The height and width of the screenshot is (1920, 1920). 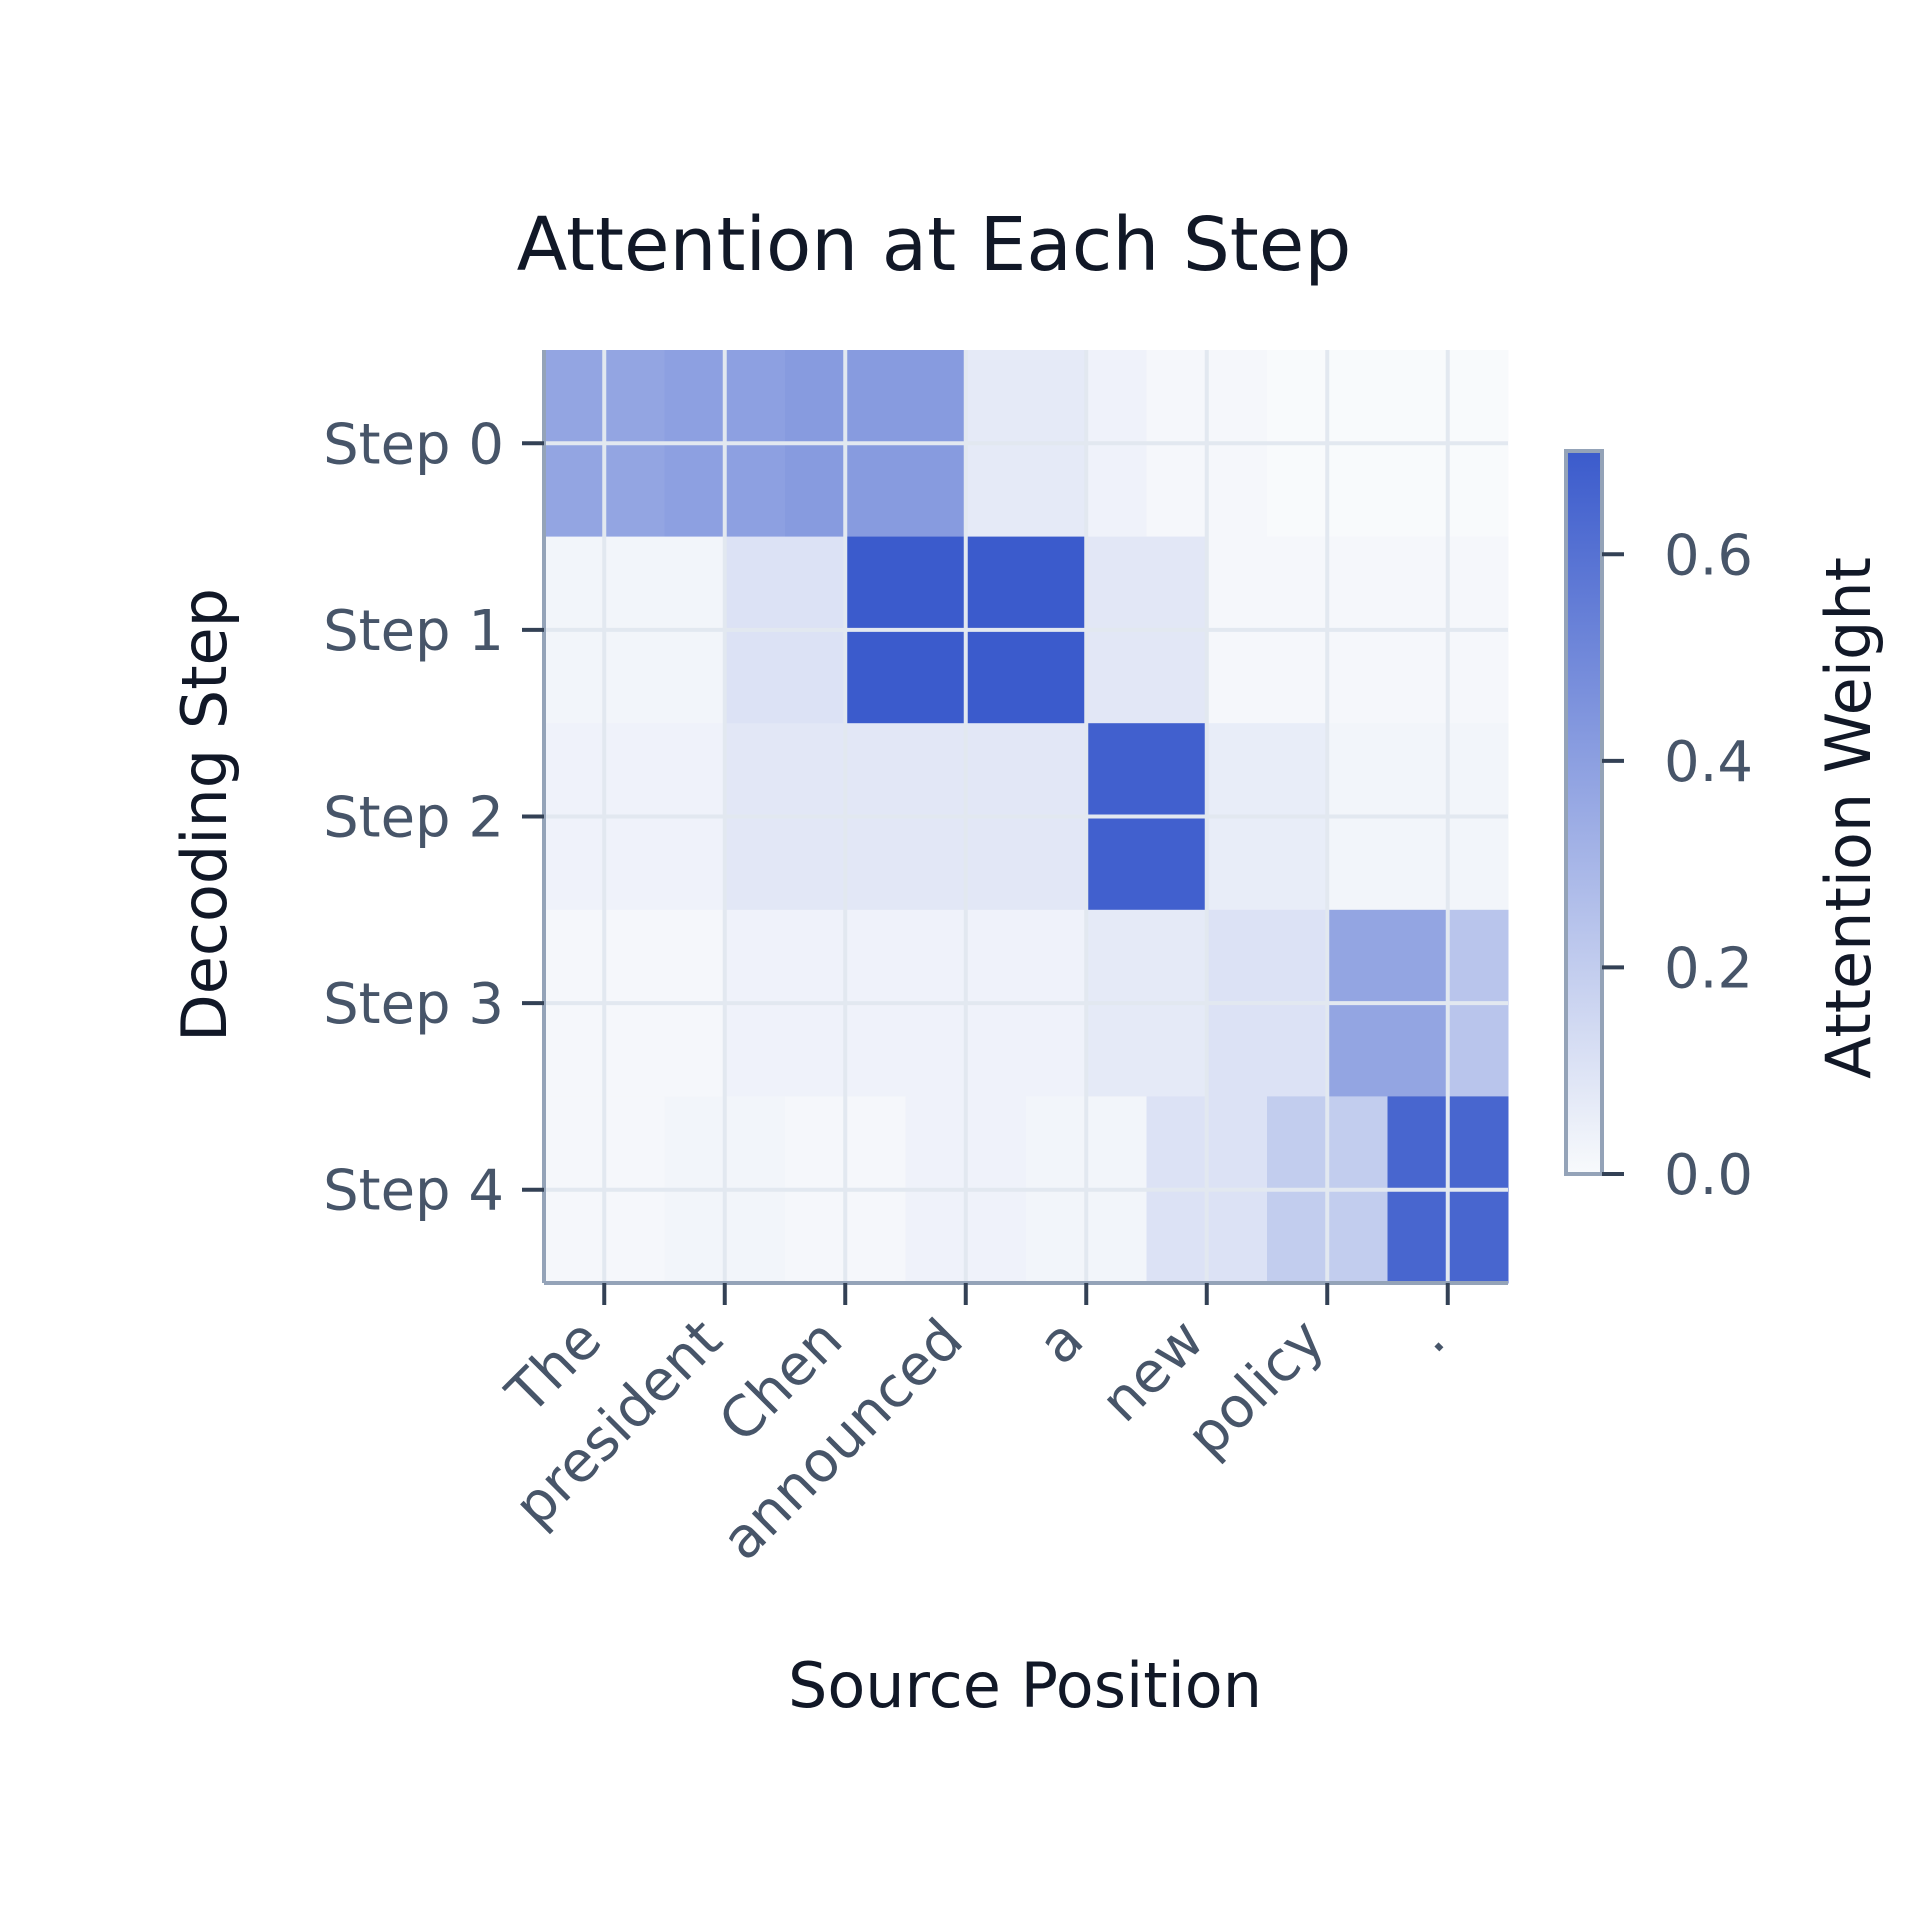 I want to click on y-tick-label-4: Step 4, so click(x=413, y=1191).